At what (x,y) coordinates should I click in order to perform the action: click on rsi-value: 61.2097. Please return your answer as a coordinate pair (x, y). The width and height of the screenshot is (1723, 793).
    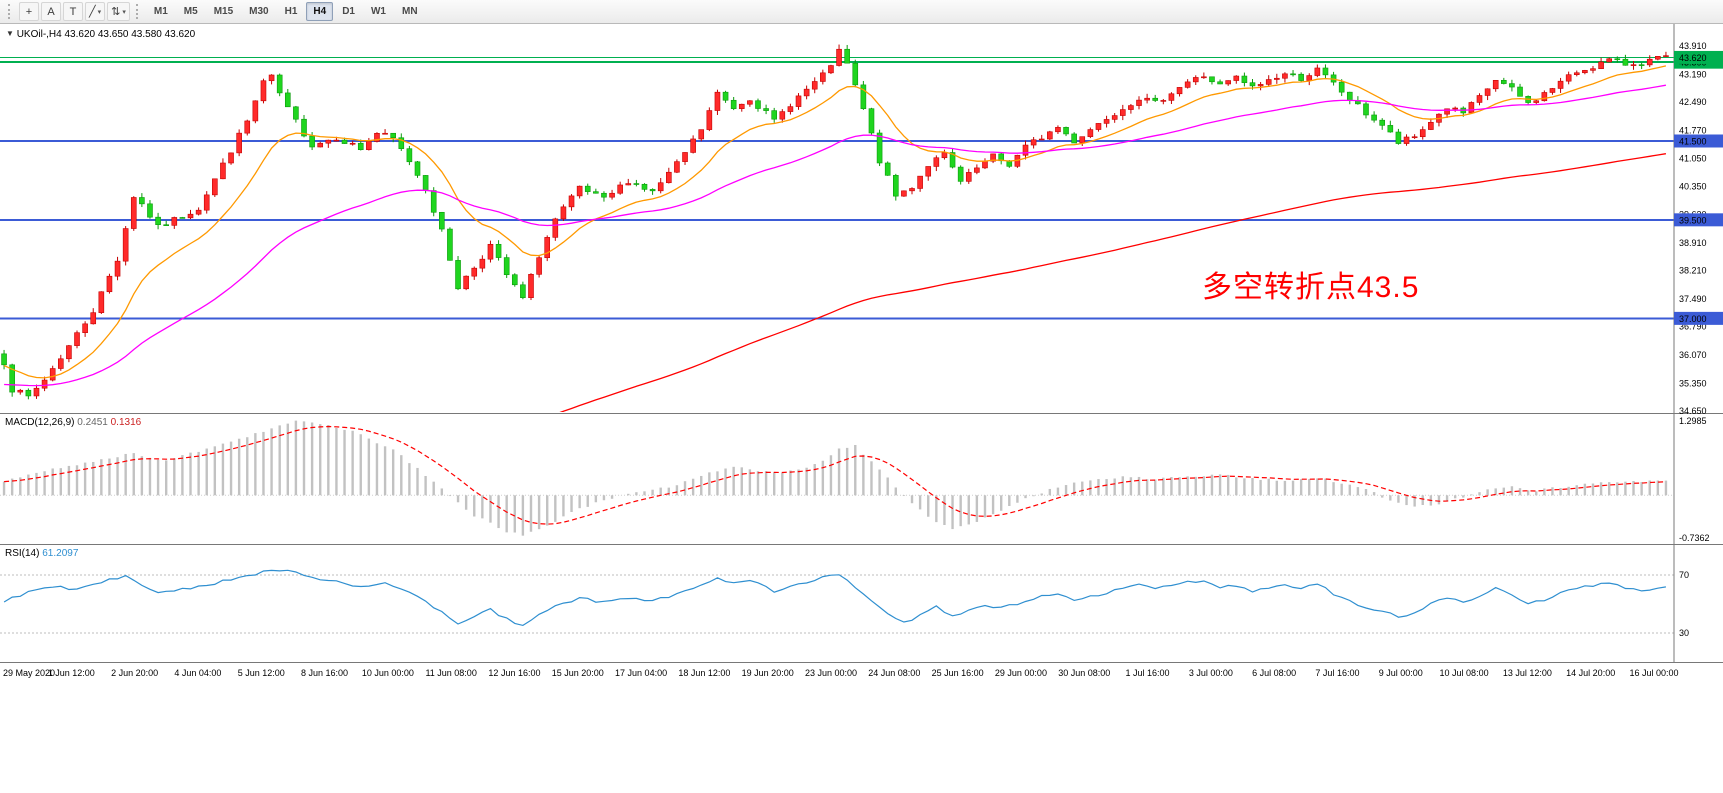
    Looking at the image, I should click on (60, 553).